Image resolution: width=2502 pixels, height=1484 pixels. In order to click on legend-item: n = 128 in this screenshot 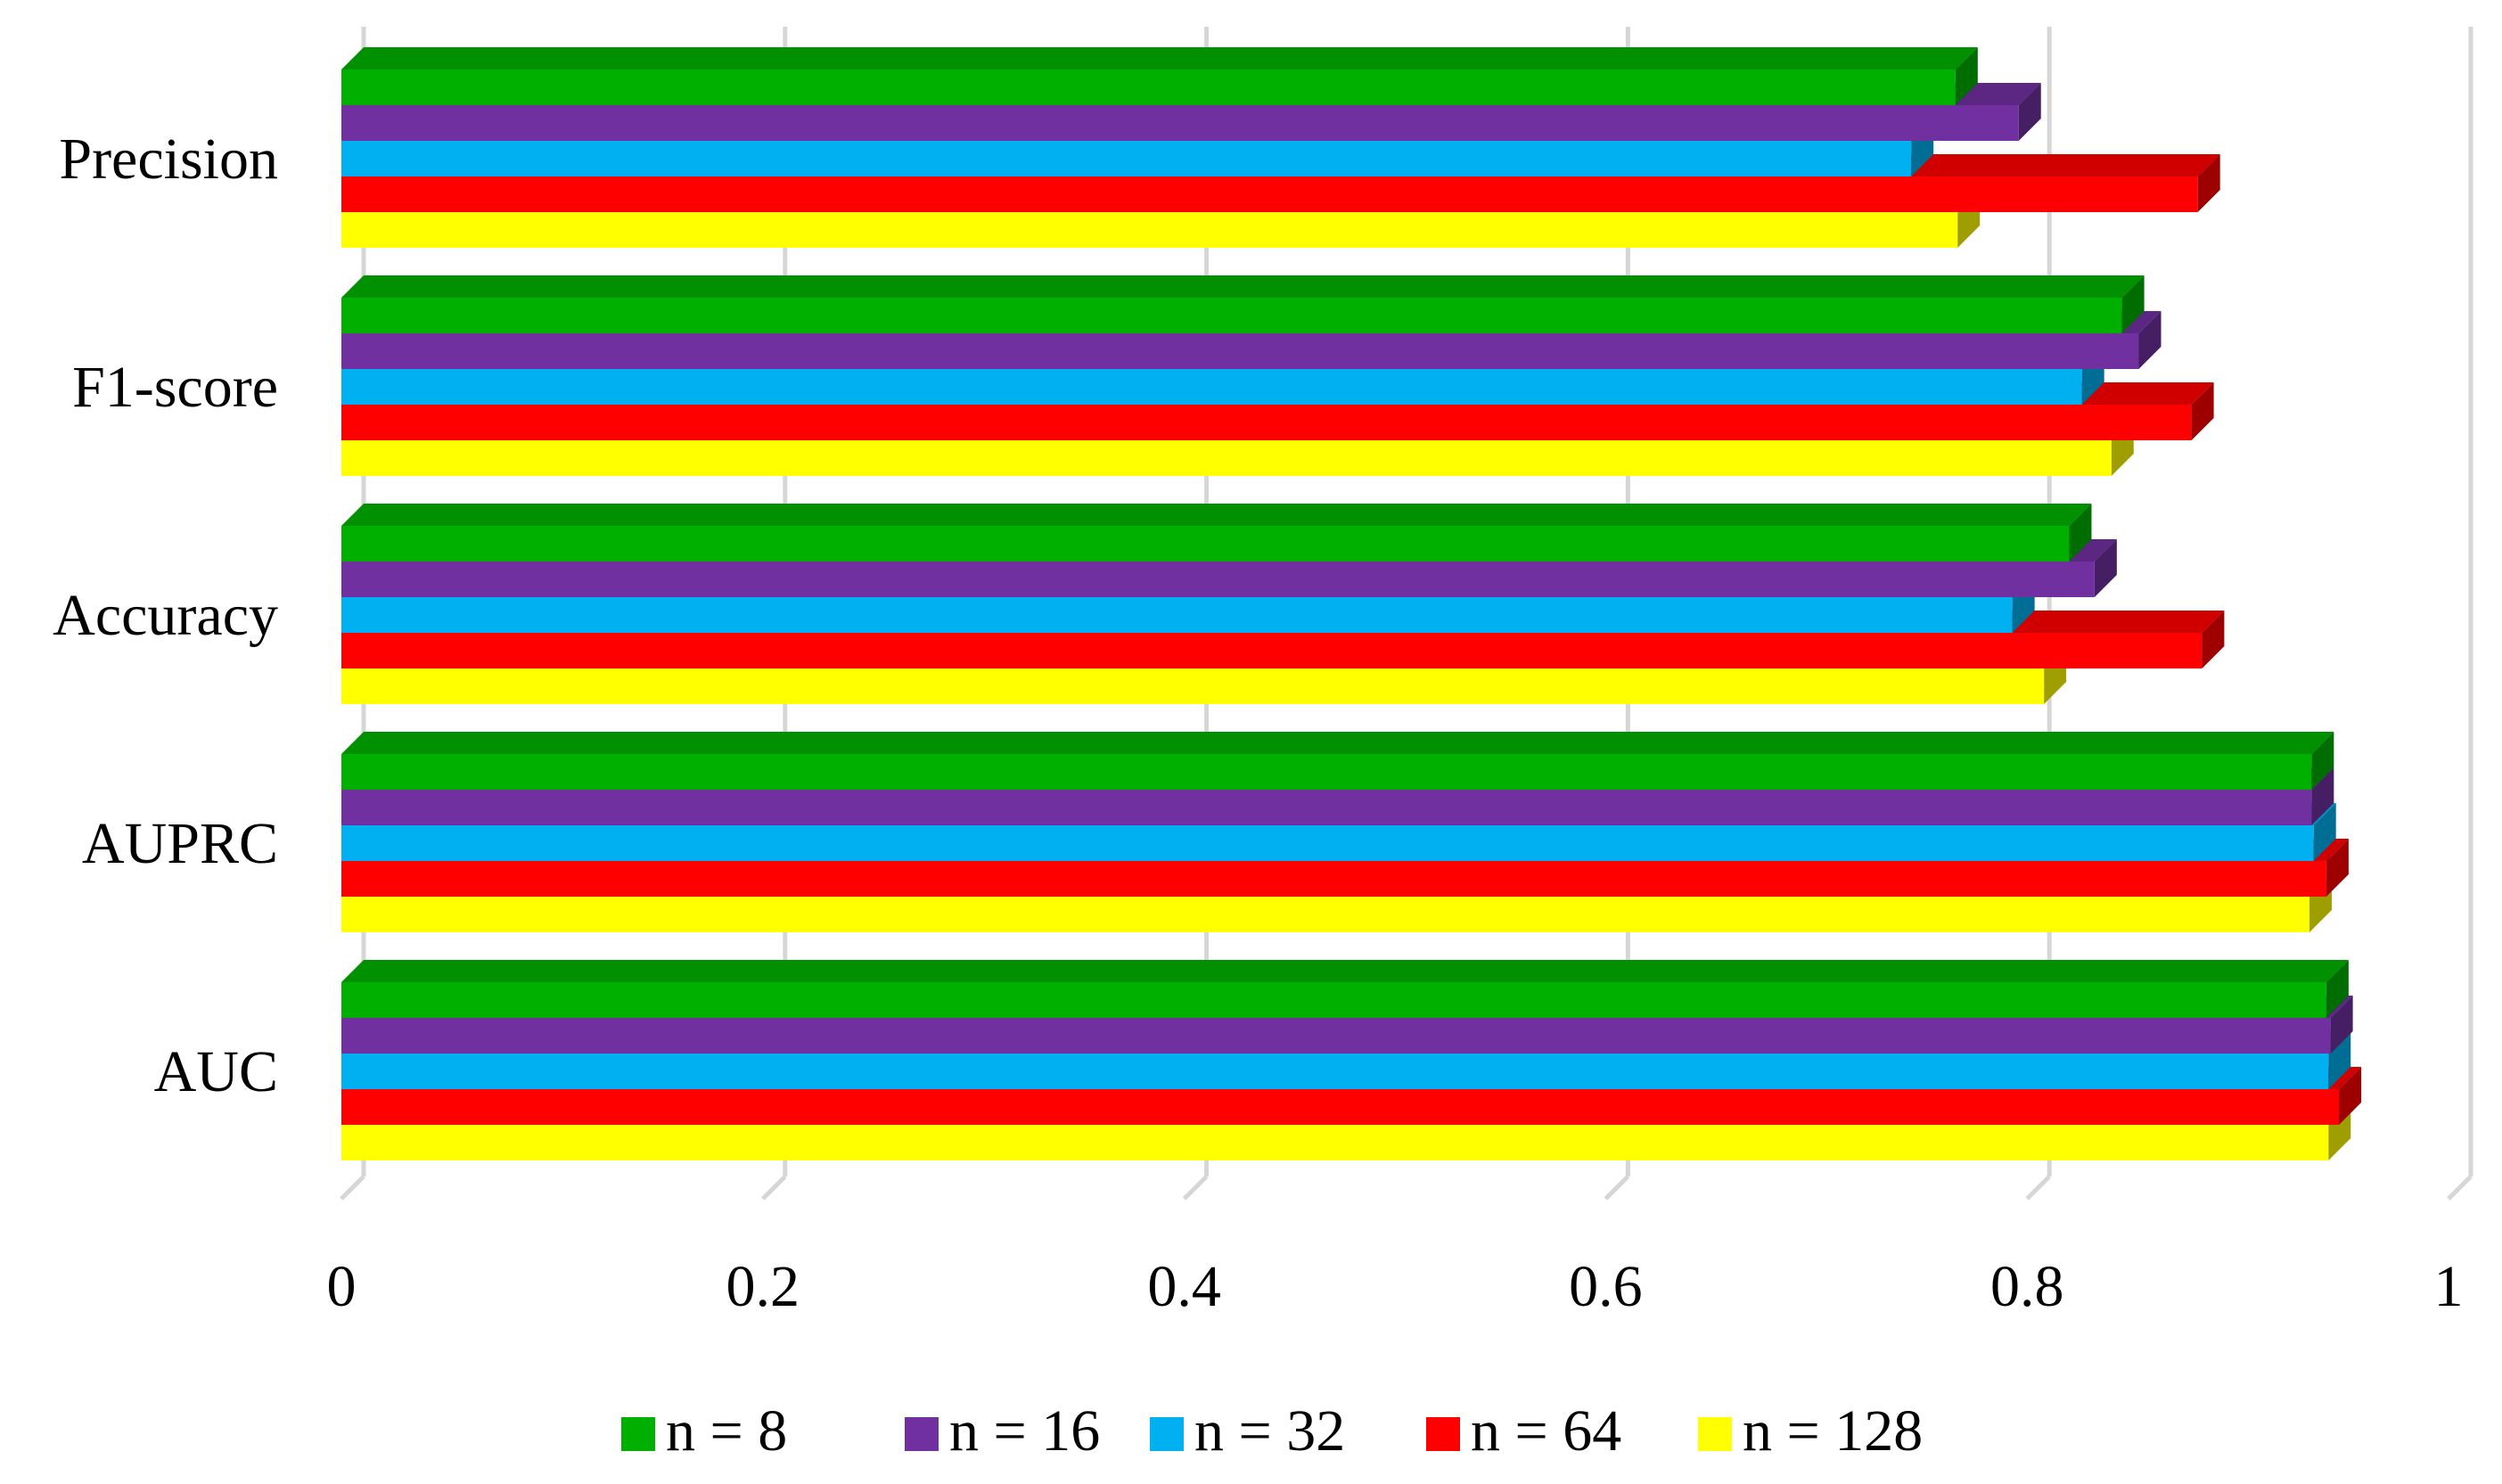, I will do `click(1810, 1431)`.